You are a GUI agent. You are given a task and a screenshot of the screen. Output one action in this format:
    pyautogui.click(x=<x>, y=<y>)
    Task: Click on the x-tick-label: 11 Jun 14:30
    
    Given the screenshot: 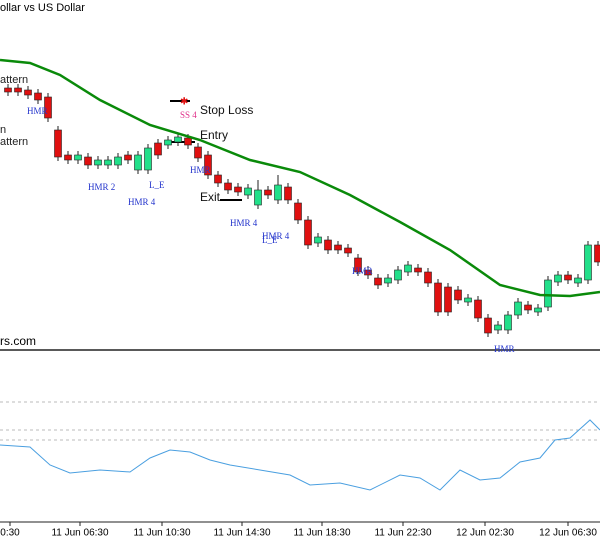 What is the action you would take?
    pyautogui.click(x=242, y=533)
    